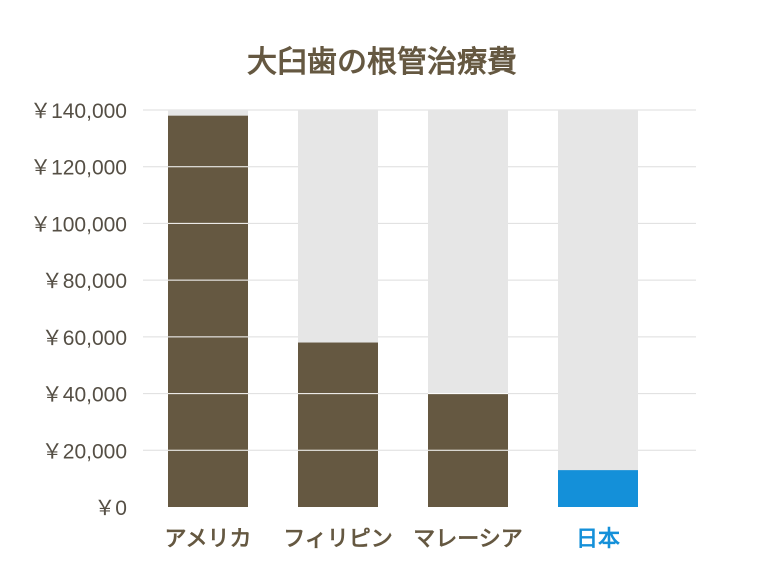 The height and width of the screenshot is (580, 764). Describe the element at coordinates (84, 395) in the screenshot. I see `y-tick-label: ￥40,000` at that location.